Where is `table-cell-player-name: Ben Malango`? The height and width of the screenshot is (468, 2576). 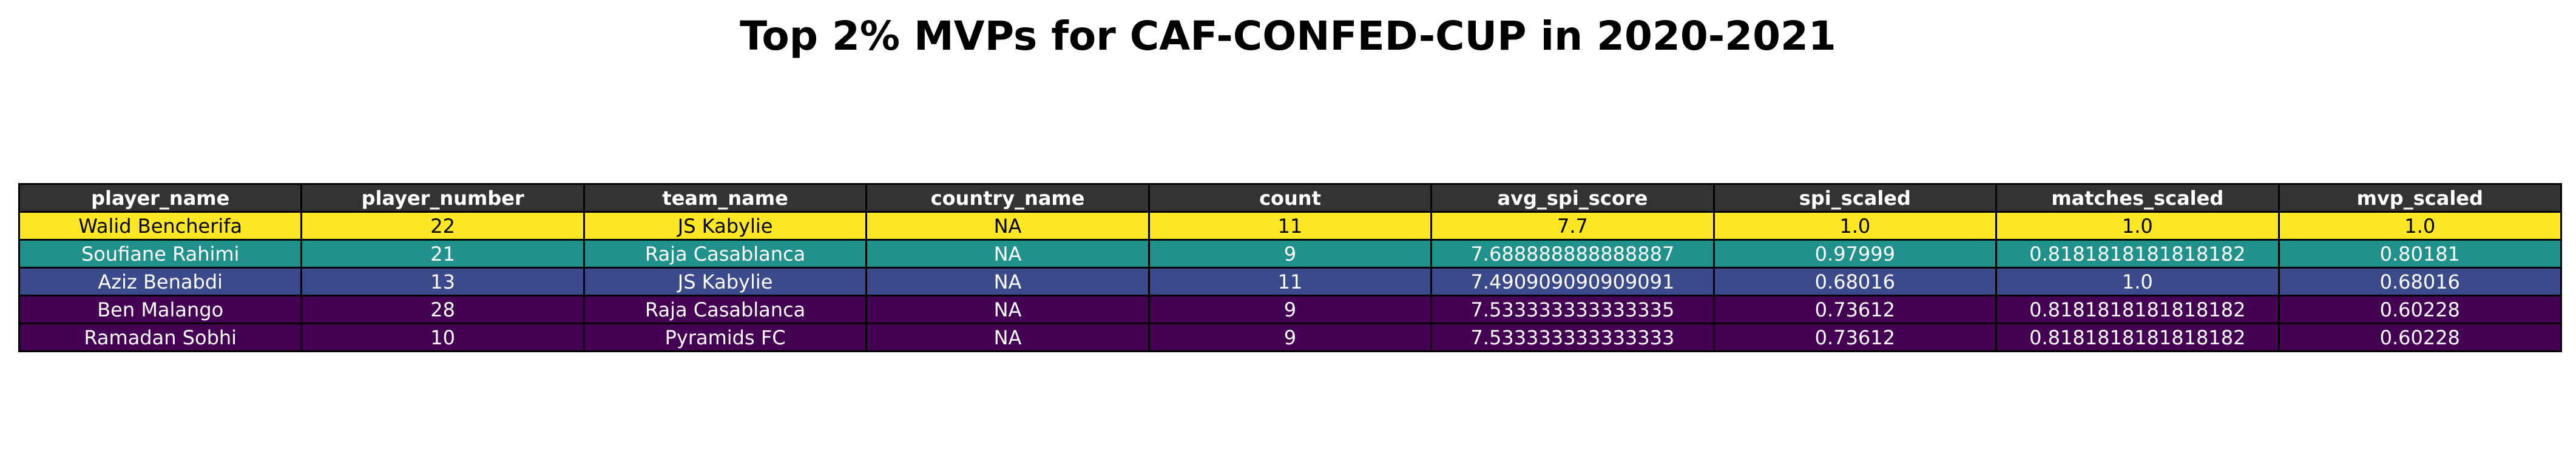 table-cell-player-name: Ben Malango is located at coordinates (160, 309).